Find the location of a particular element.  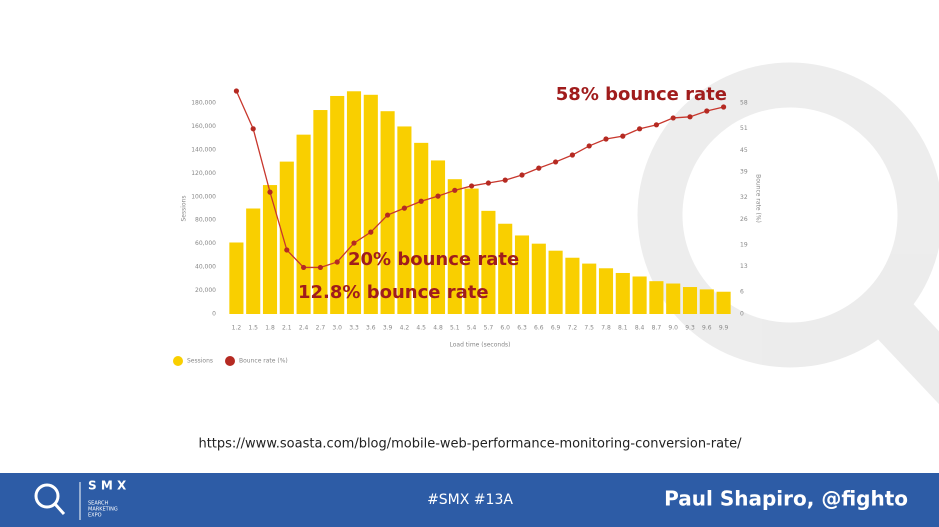

x-tick-label: 1.5 is located at coordinates (253, 328).